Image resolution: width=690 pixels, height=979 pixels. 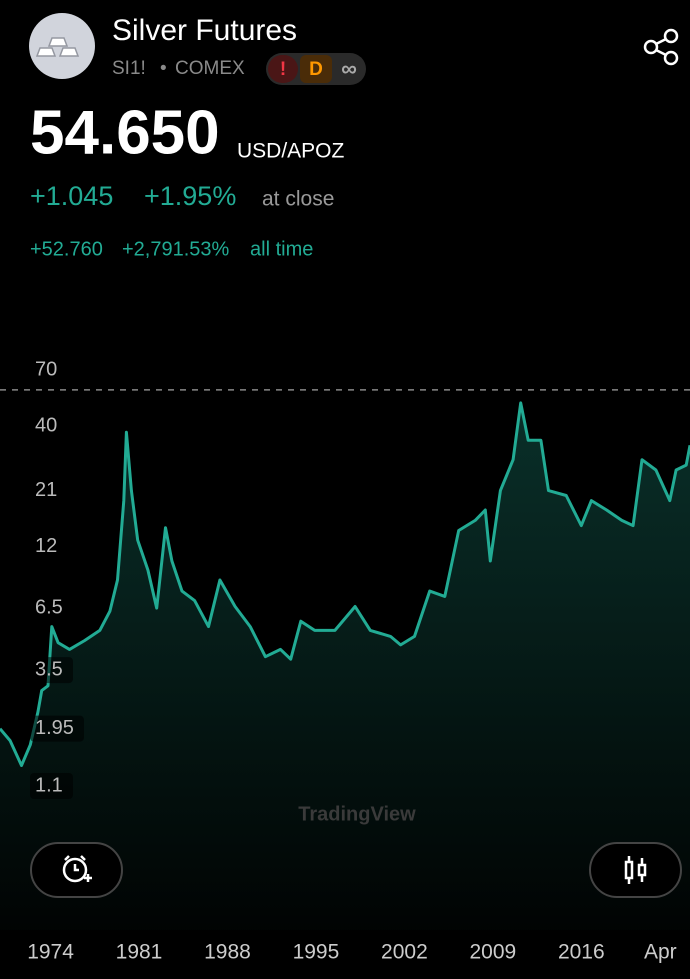 What do you see at coordinates (404, 952) in the screenshot?
I see `x-tick-label: 2002` at bounding box center [404, 952].